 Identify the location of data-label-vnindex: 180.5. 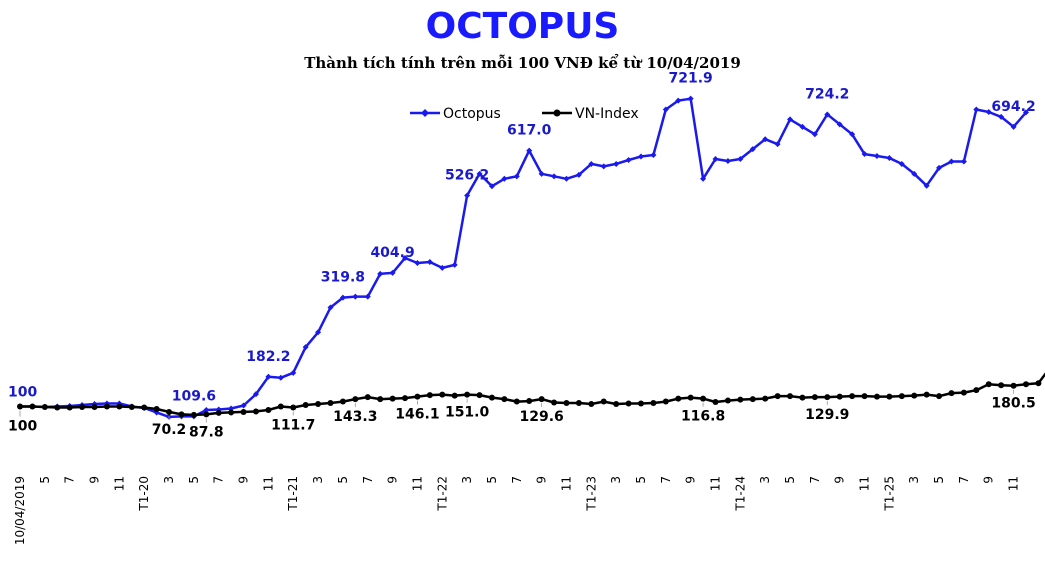
(1013, 404).